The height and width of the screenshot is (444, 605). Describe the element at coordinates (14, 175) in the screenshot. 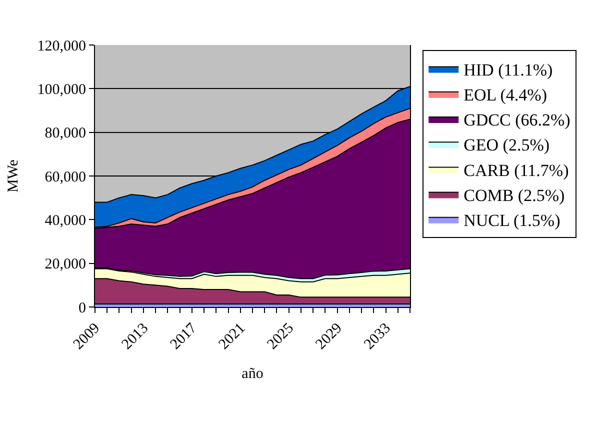

I see `y-axis-title: MWe` at that location.